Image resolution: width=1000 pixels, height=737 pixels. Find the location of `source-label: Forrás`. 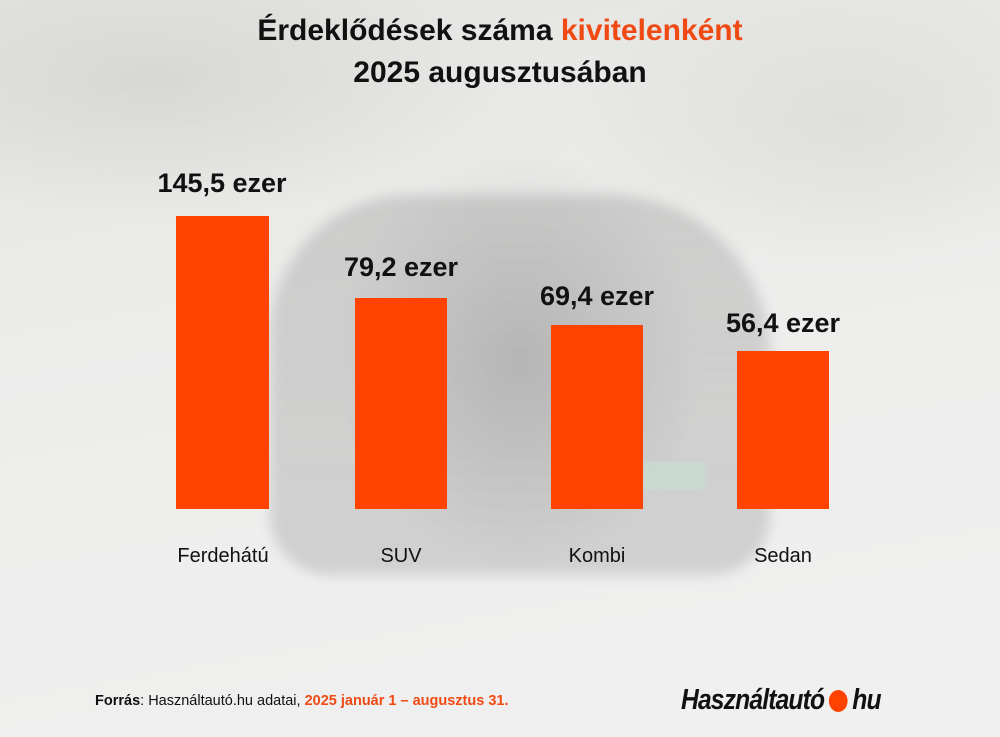

source-label: Forrás is located at coordinates (118, 701).